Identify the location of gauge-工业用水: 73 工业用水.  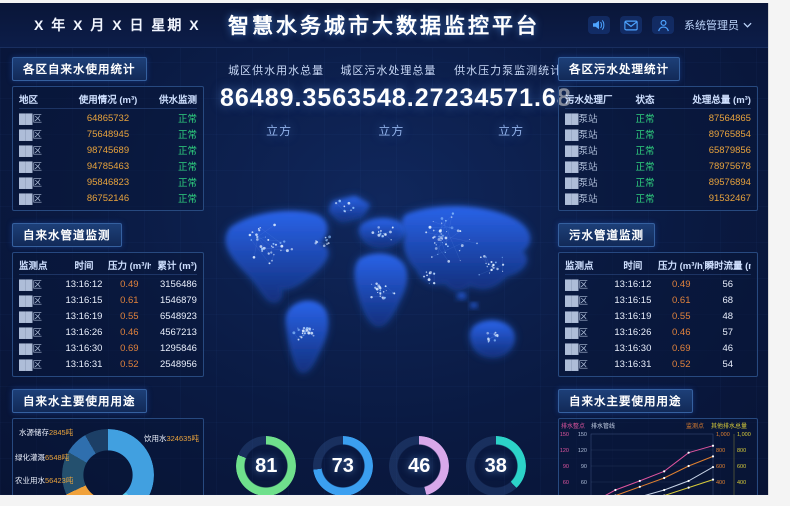
(342, 465).